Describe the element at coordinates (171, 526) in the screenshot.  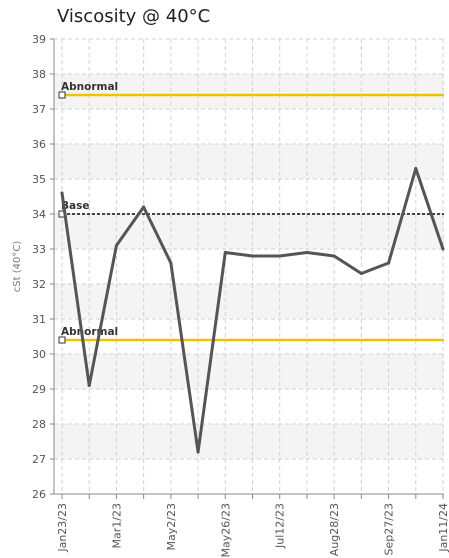
I see `x-tick-label: May2/23` at that location.